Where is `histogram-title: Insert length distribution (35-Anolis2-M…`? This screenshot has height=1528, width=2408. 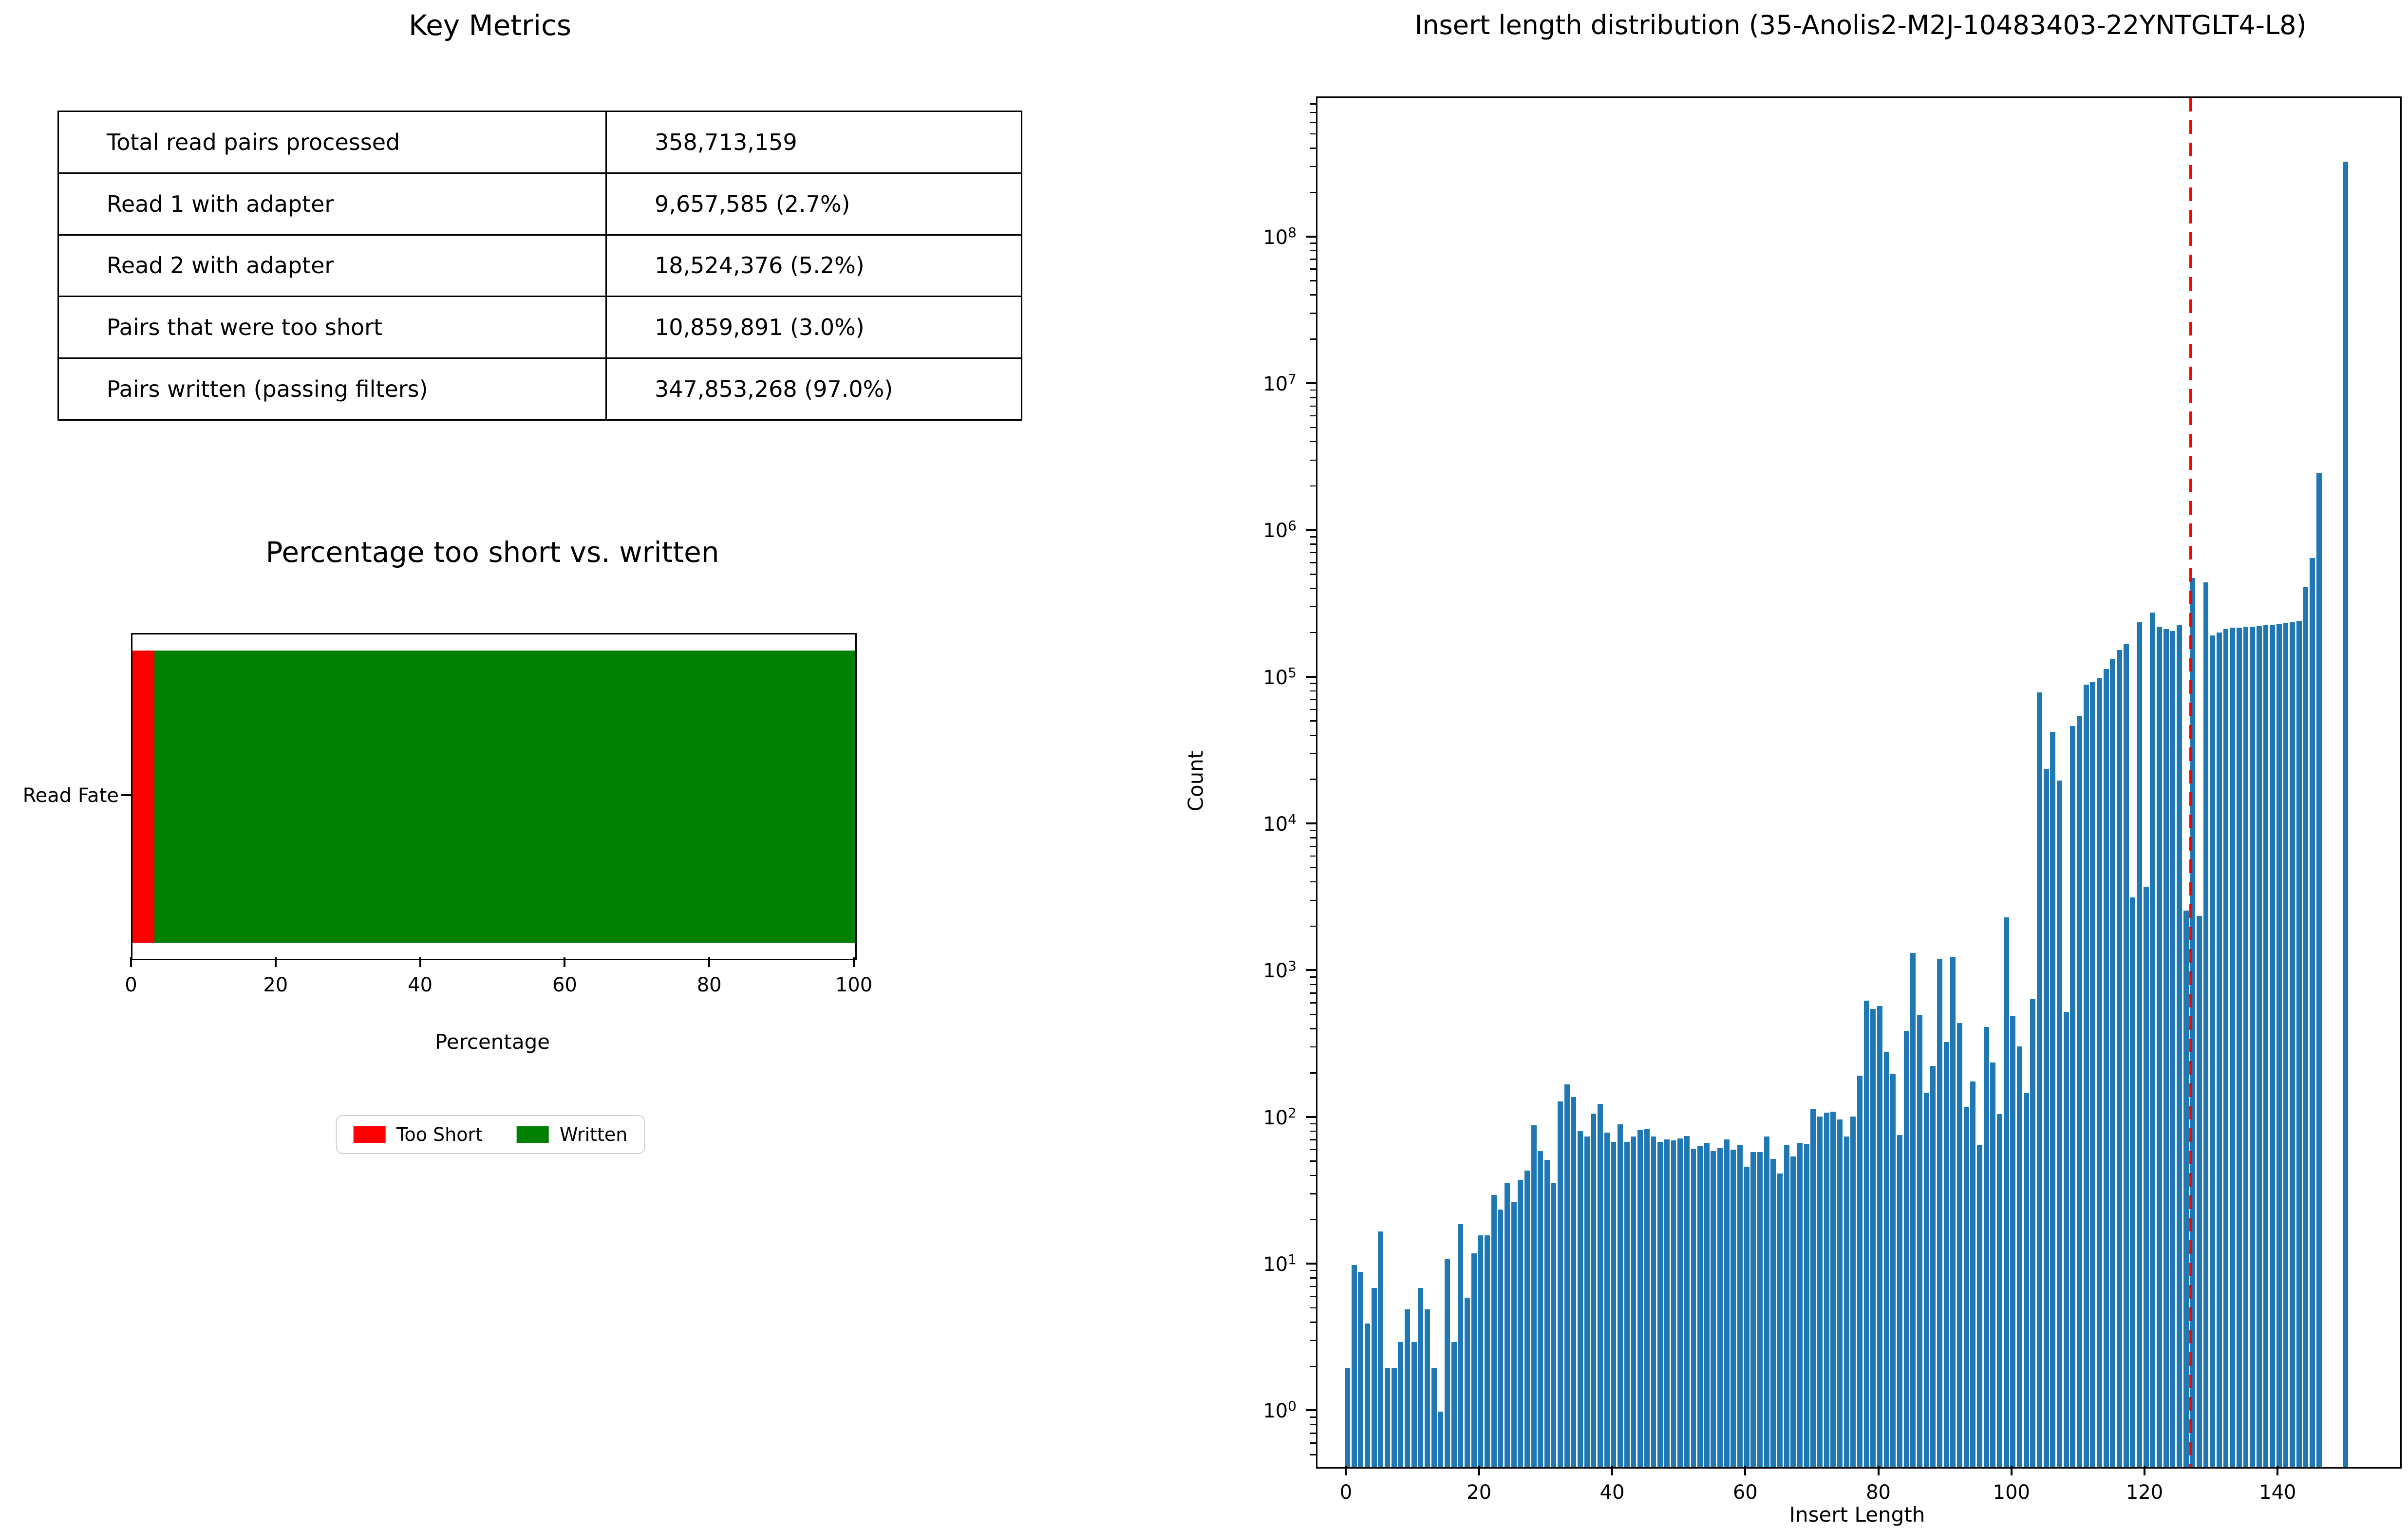
histogram-title: Insert length distribution (35-Anolis2-M… is located at coordinates (1860, 25).